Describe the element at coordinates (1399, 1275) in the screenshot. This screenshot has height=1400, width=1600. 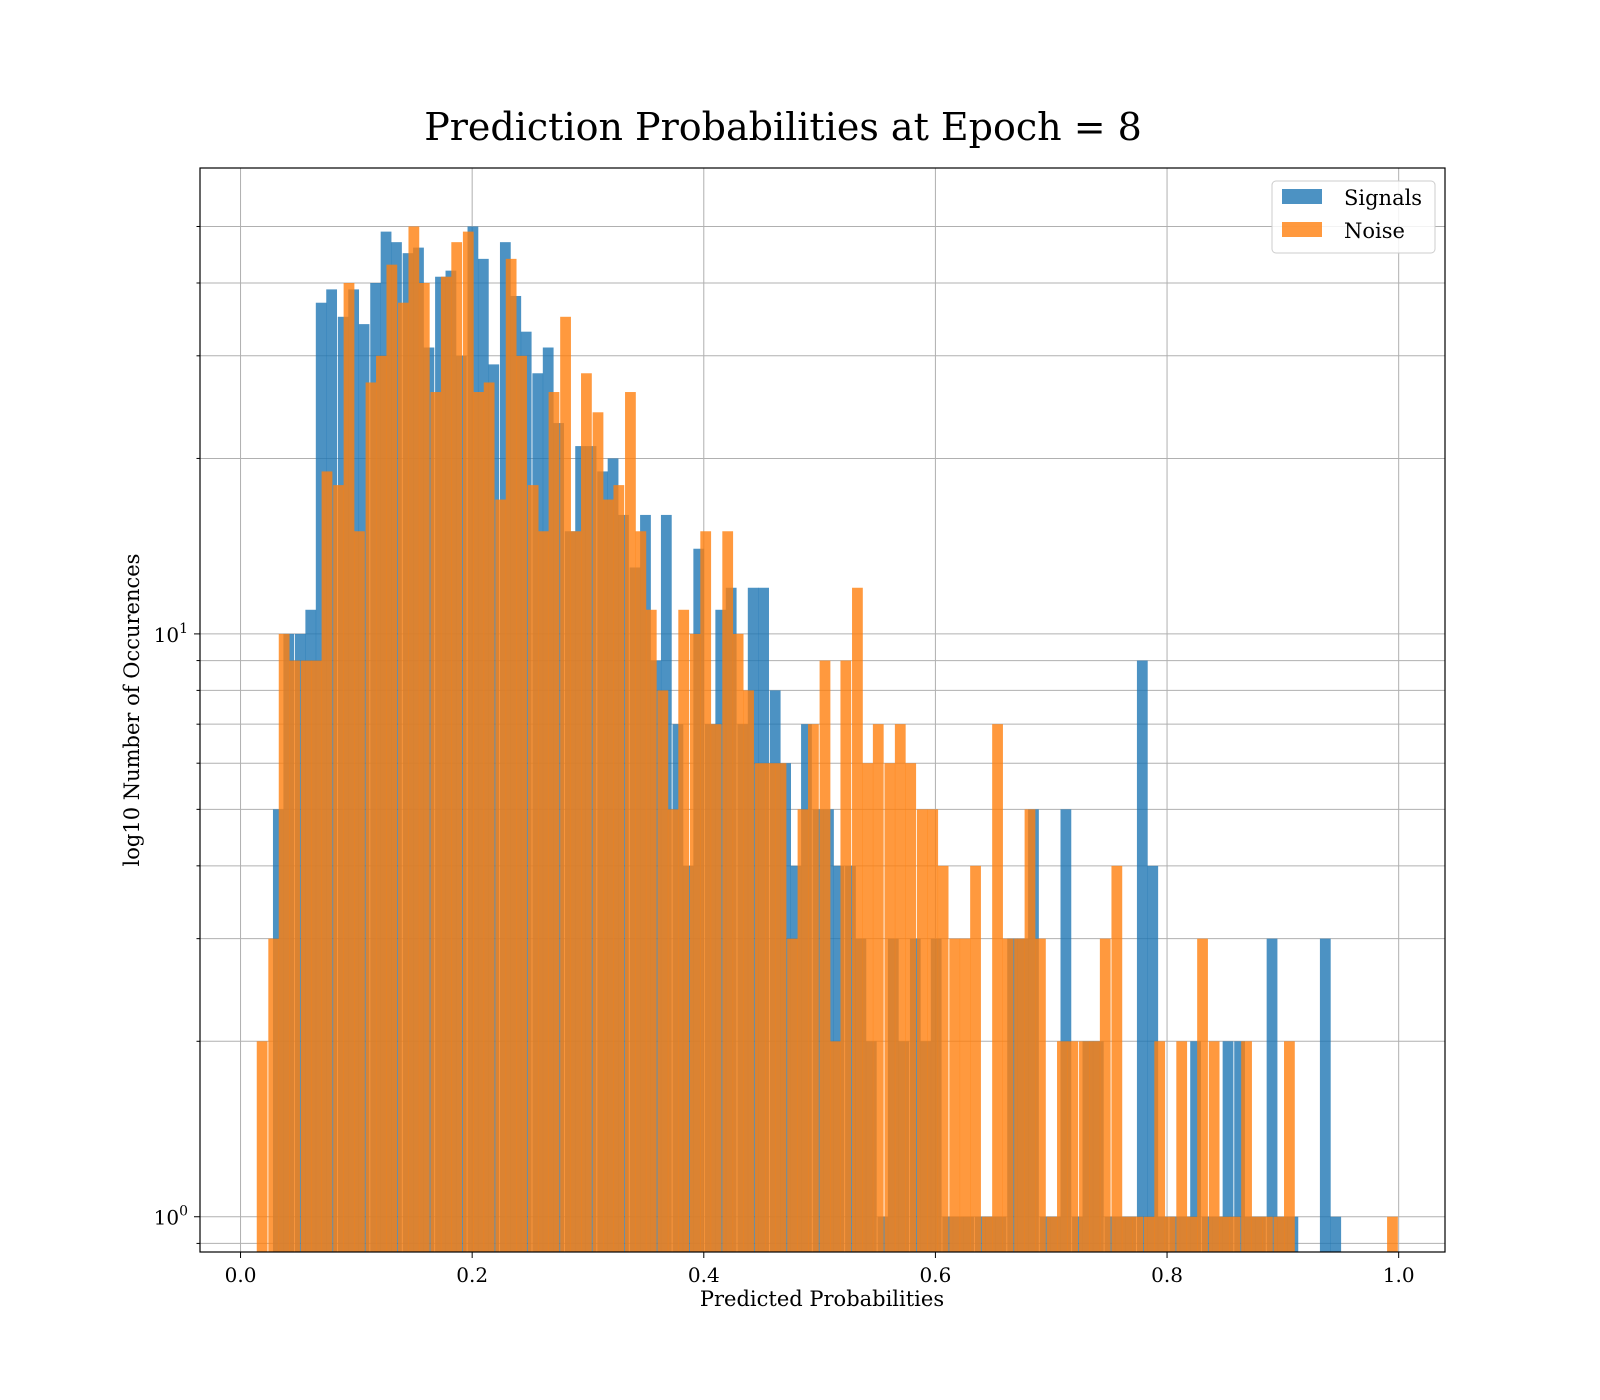
I see `x-tick-label: 1.0` at that location.